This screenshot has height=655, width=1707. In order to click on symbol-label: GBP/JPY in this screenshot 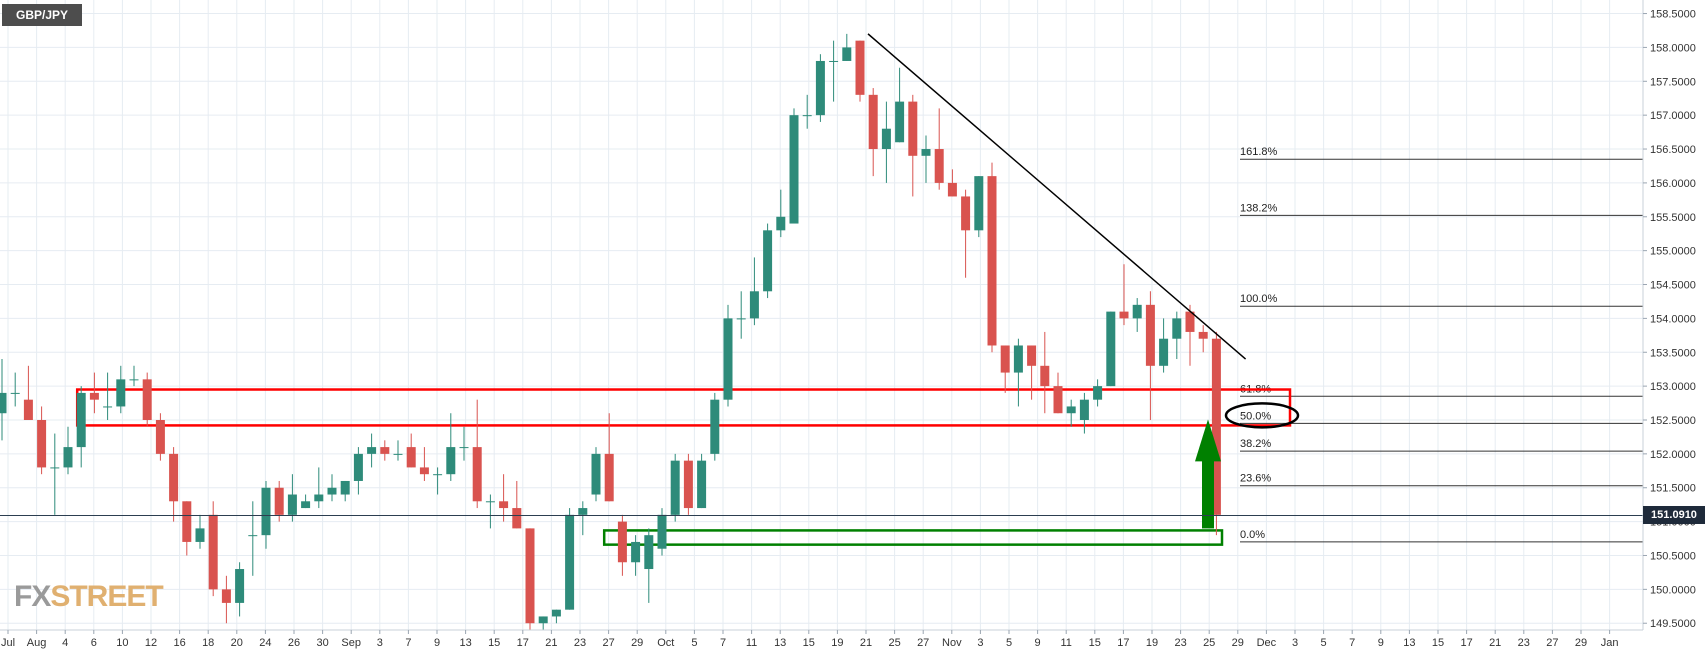, I will do `click(42, 15)`.